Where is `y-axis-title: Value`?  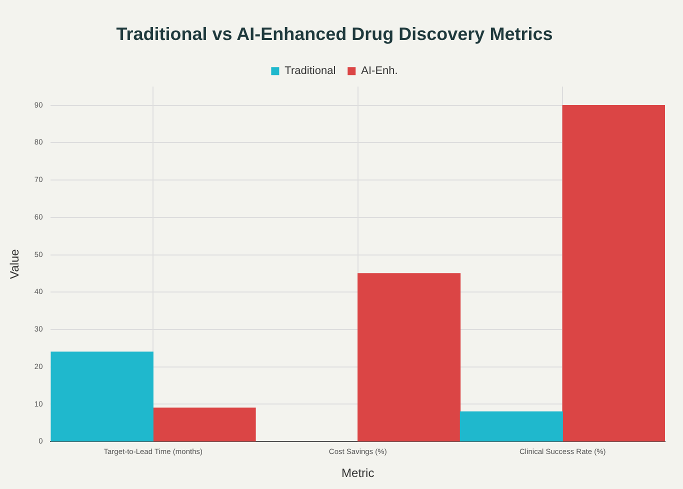 y-axis-title: Value is located at coordinates (15, 264).